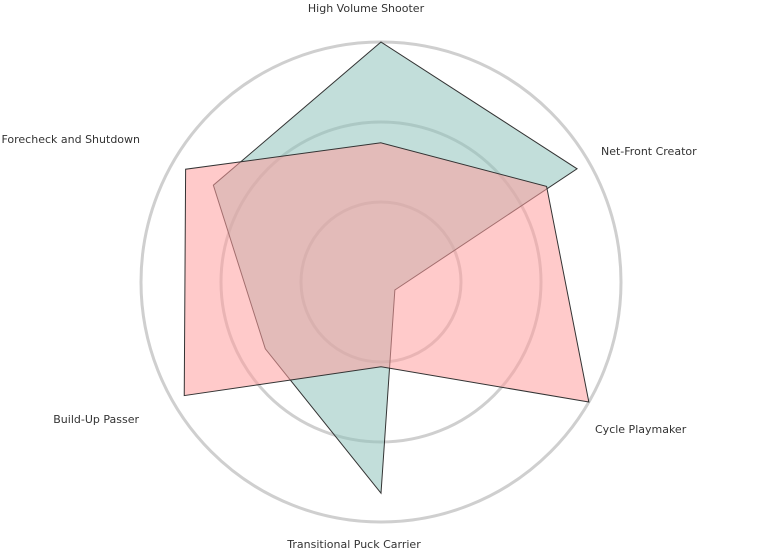 The image size is (768, 556). I want to click on axis-label: Build-Up Passer, so click(96, 419).